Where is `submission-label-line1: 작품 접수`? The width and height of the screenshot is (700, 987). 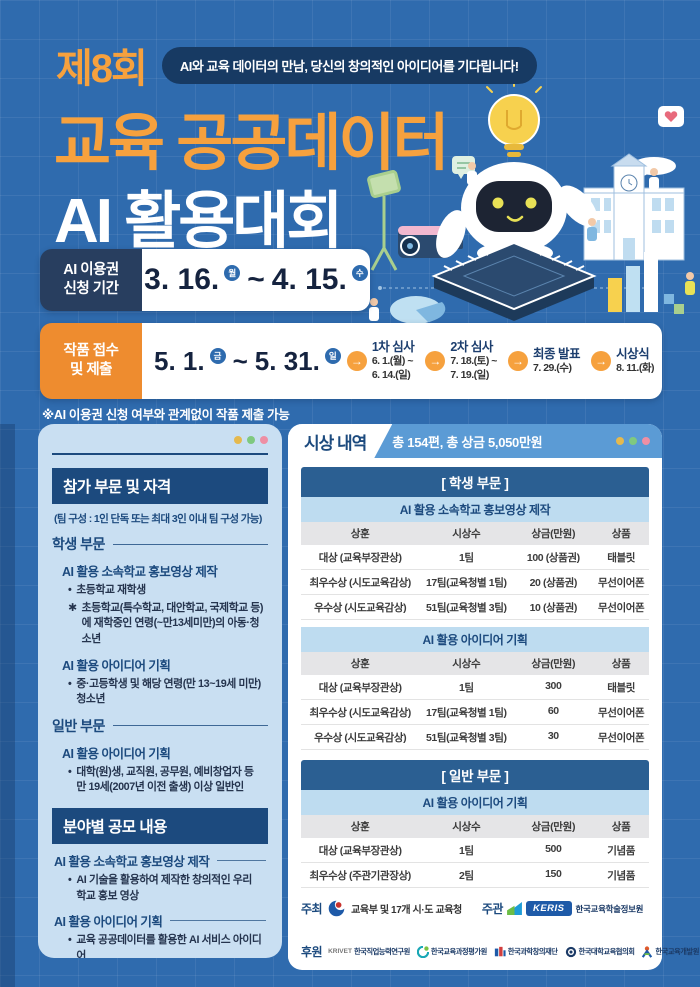 submission-label-line1: 작품 접수 is located at coordinates (91, 351).